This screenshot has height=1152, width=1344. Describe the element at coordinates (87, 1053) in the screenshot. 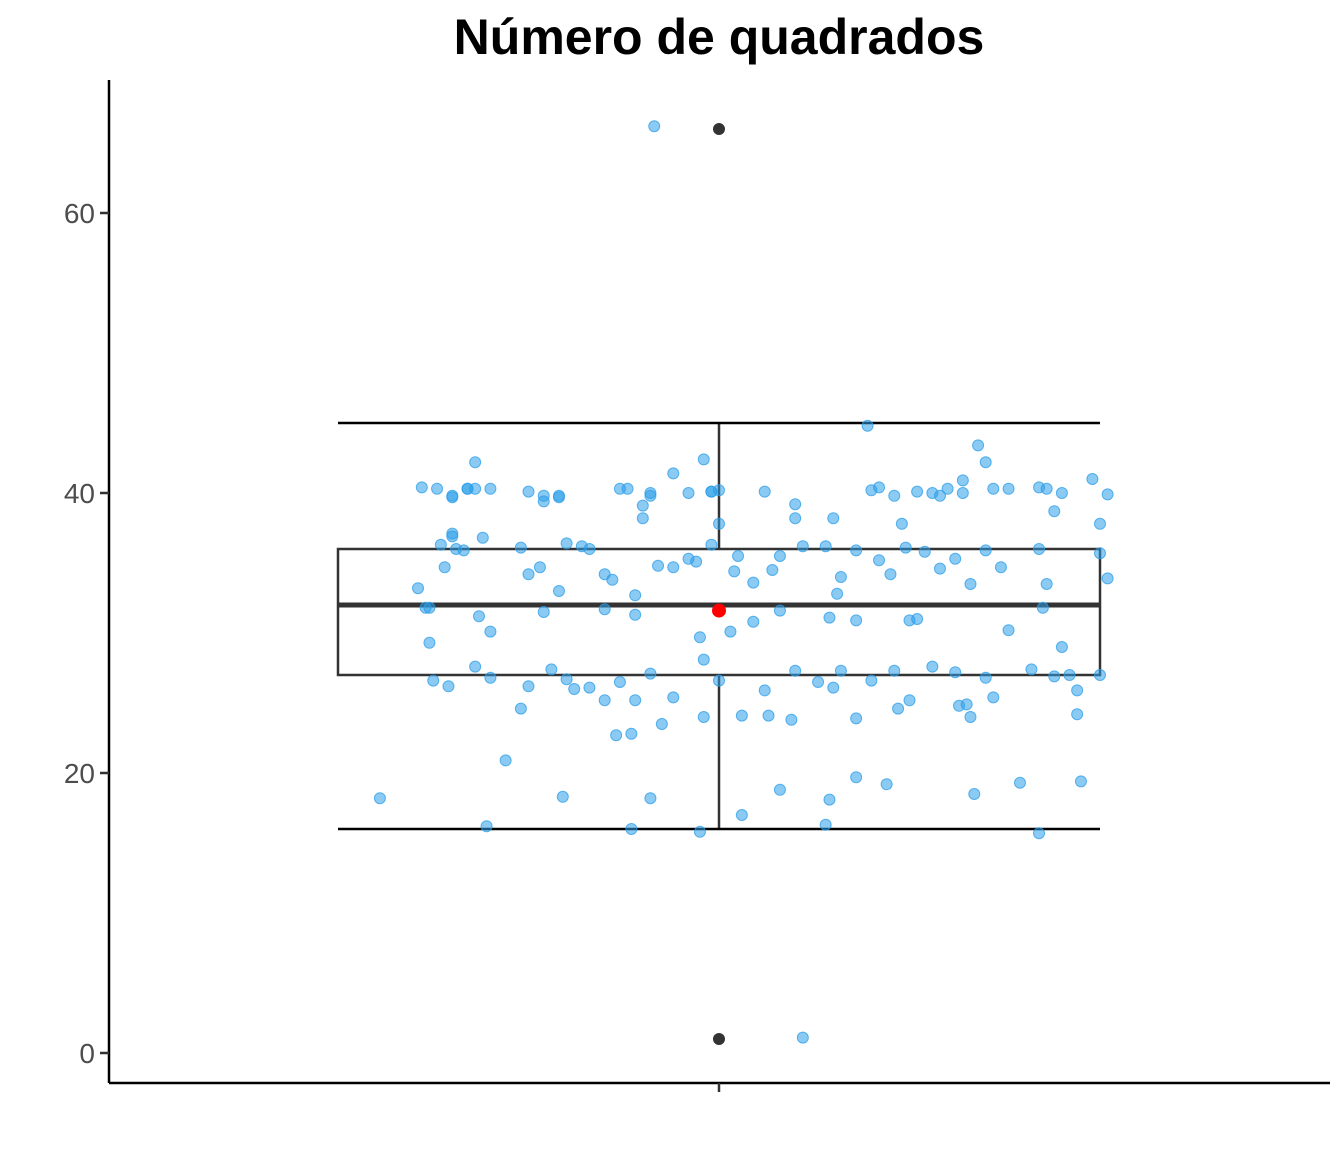

I see `y-tick-label: 0` at that location.